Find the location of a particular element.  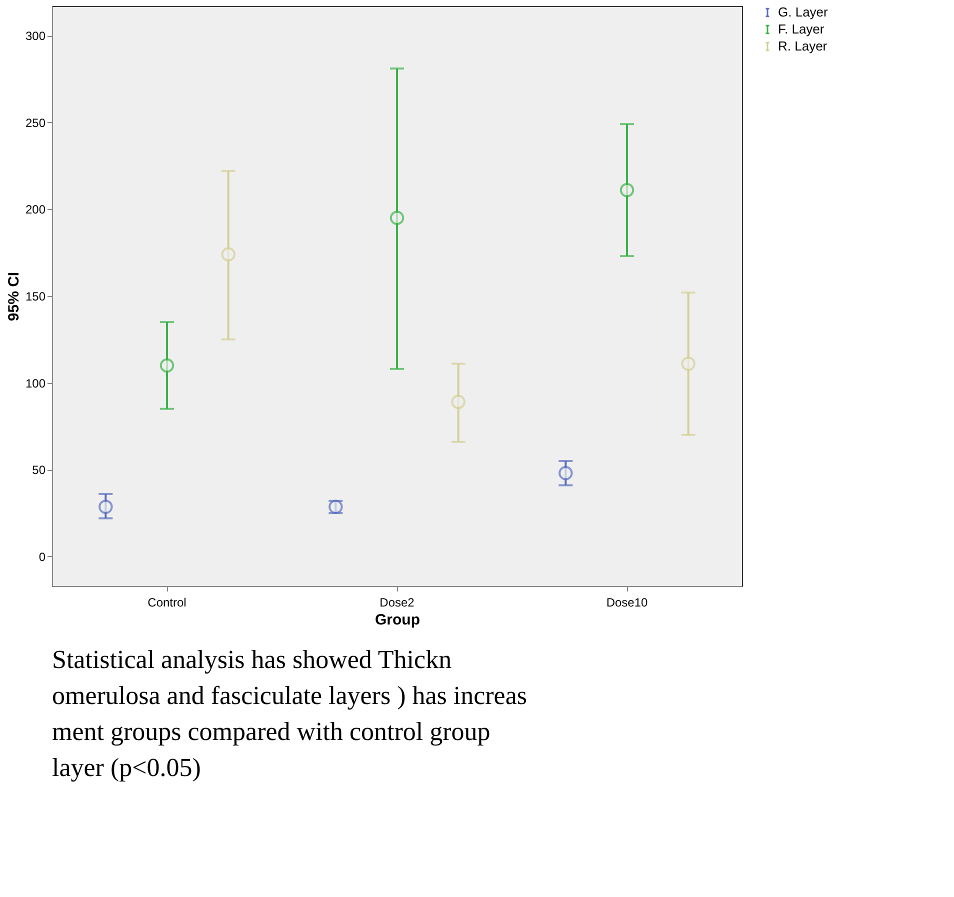

x-tick-label: Dose2 is located at coordinates (397, 603).